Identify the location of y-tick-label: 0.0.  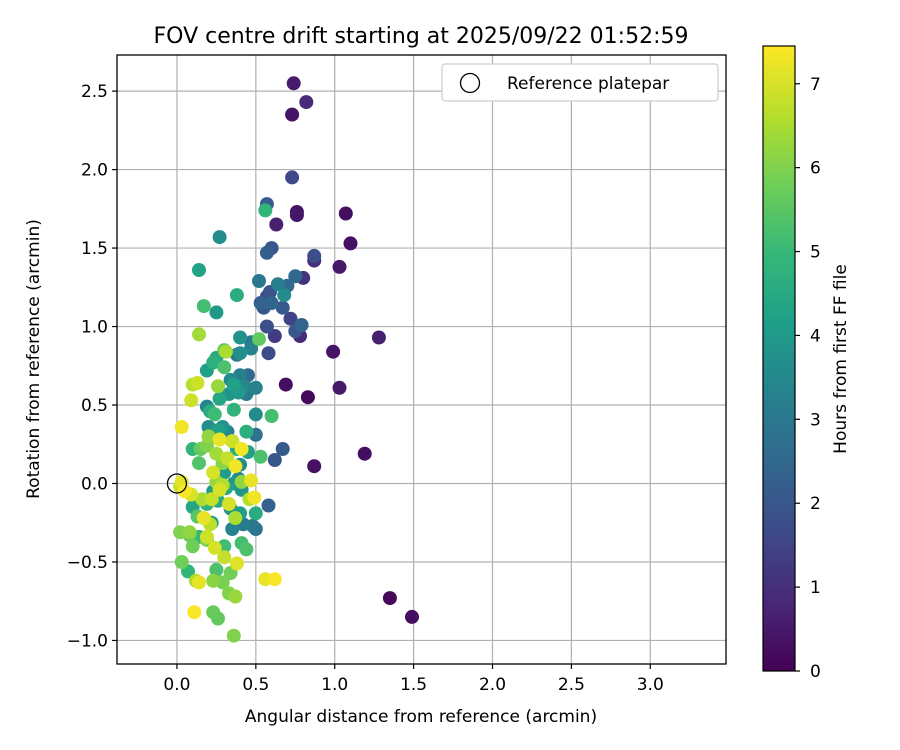
(94, 484).